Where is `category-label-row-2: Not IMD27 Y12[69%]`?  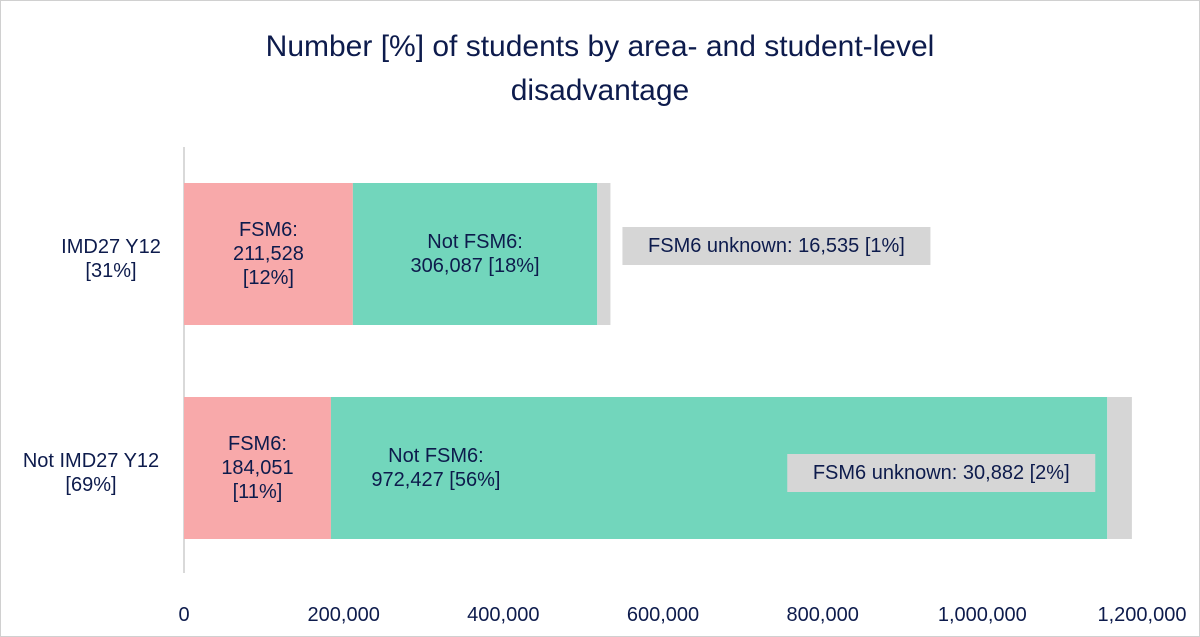
category-label-row-2: Not IMD27 Y12[69%] is located at coordinates (91, 473).